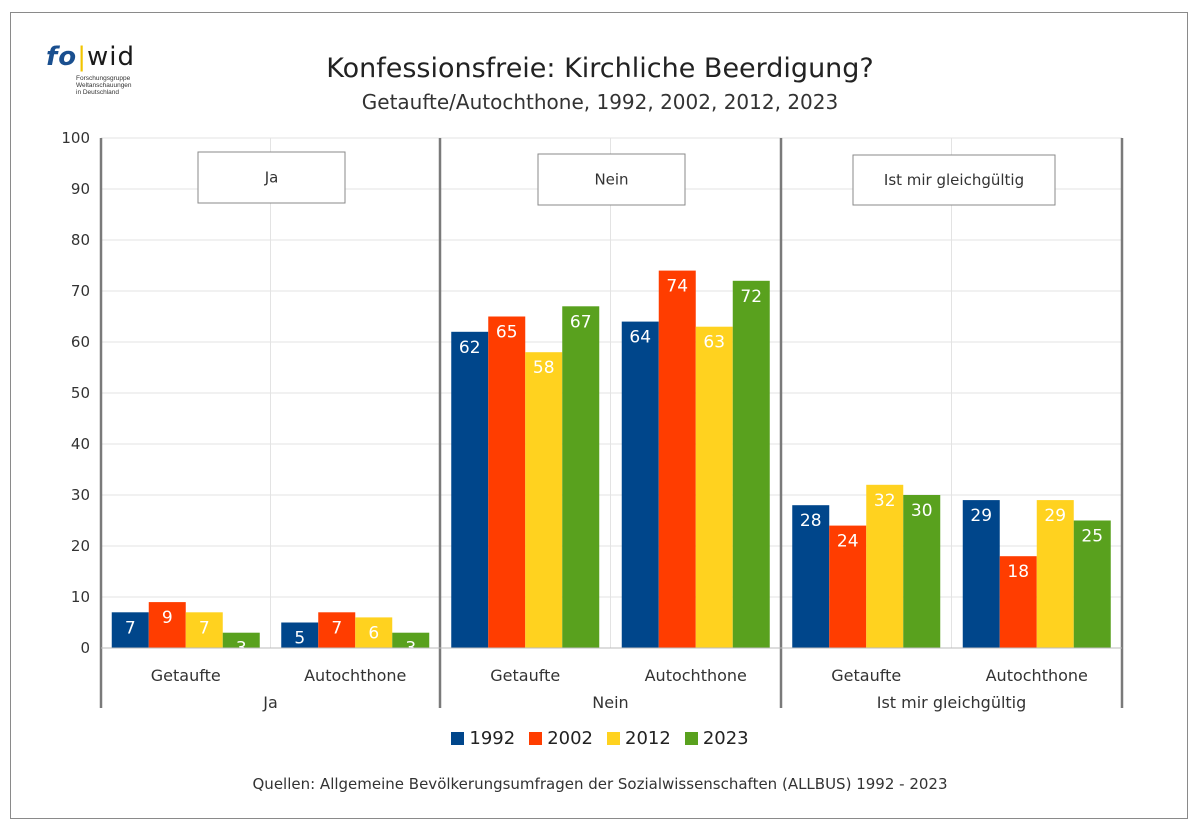 Image resolution: width=1200 pixels, height=829 pixels. I want to click on category-label-0-0: Getaufte, so click(186, 675).